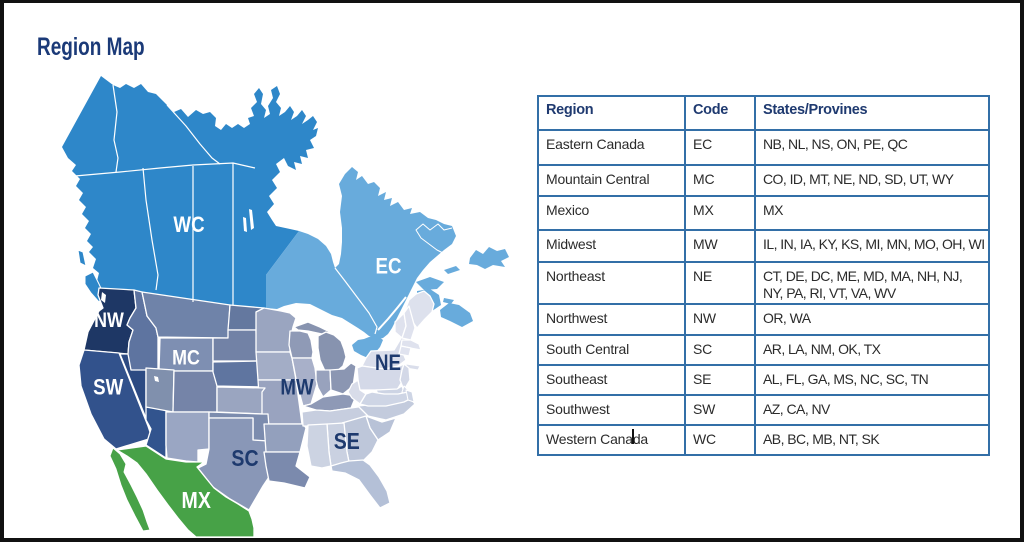 The image size is (1024, 542). Describe the element at coordinates (186, 358) in the screenshot. I see `svg-text: MC` at that location.